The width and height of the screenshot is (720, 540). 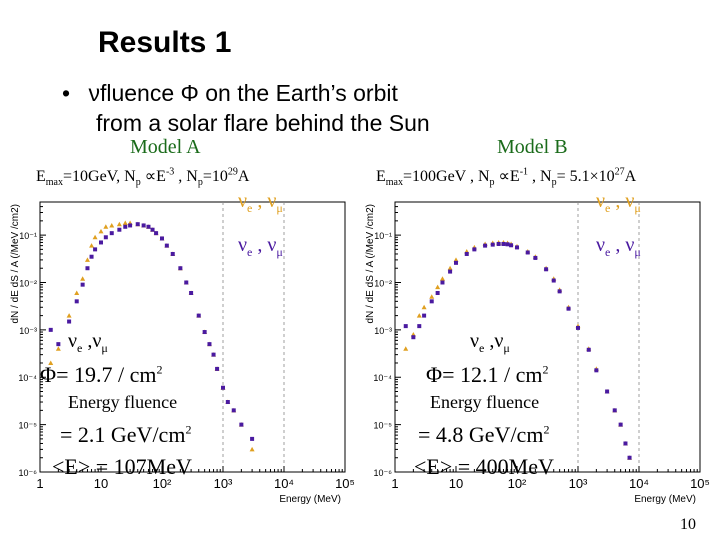 What do you see at coordinates (506, 177) in the screenshot?
I see `model-b-params: Emax=100GeV , Np ∝E-1 , Np= 5.1×1027A` at bounding box center [506, 177].